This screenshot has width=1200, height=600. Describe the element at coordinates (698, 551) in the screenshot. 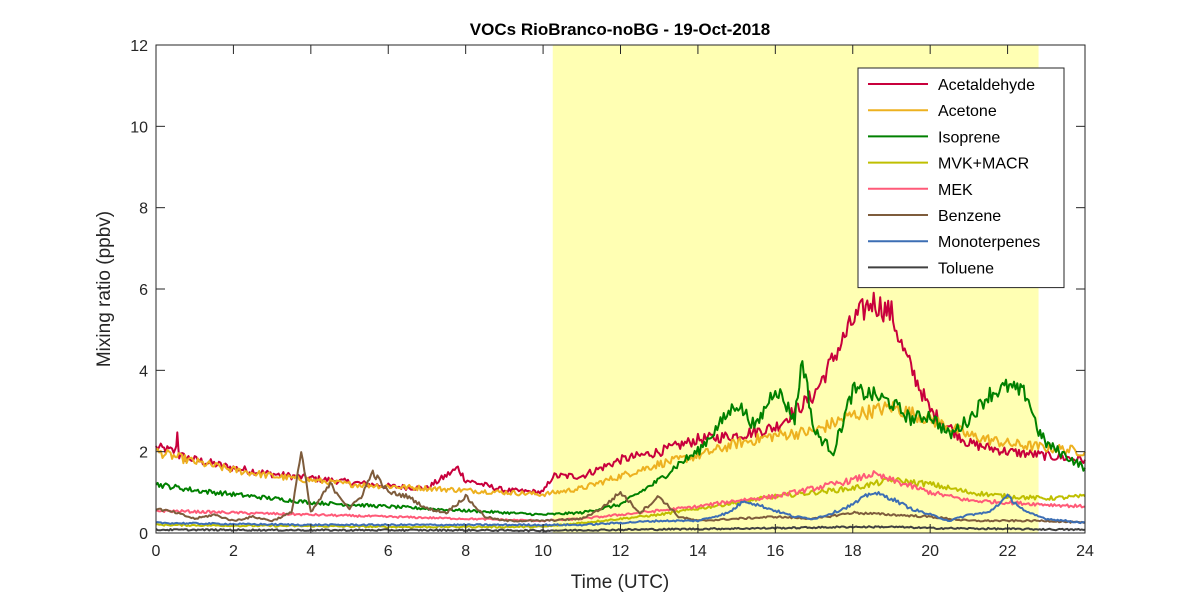

I see `x-tick-label: 14` at that location.